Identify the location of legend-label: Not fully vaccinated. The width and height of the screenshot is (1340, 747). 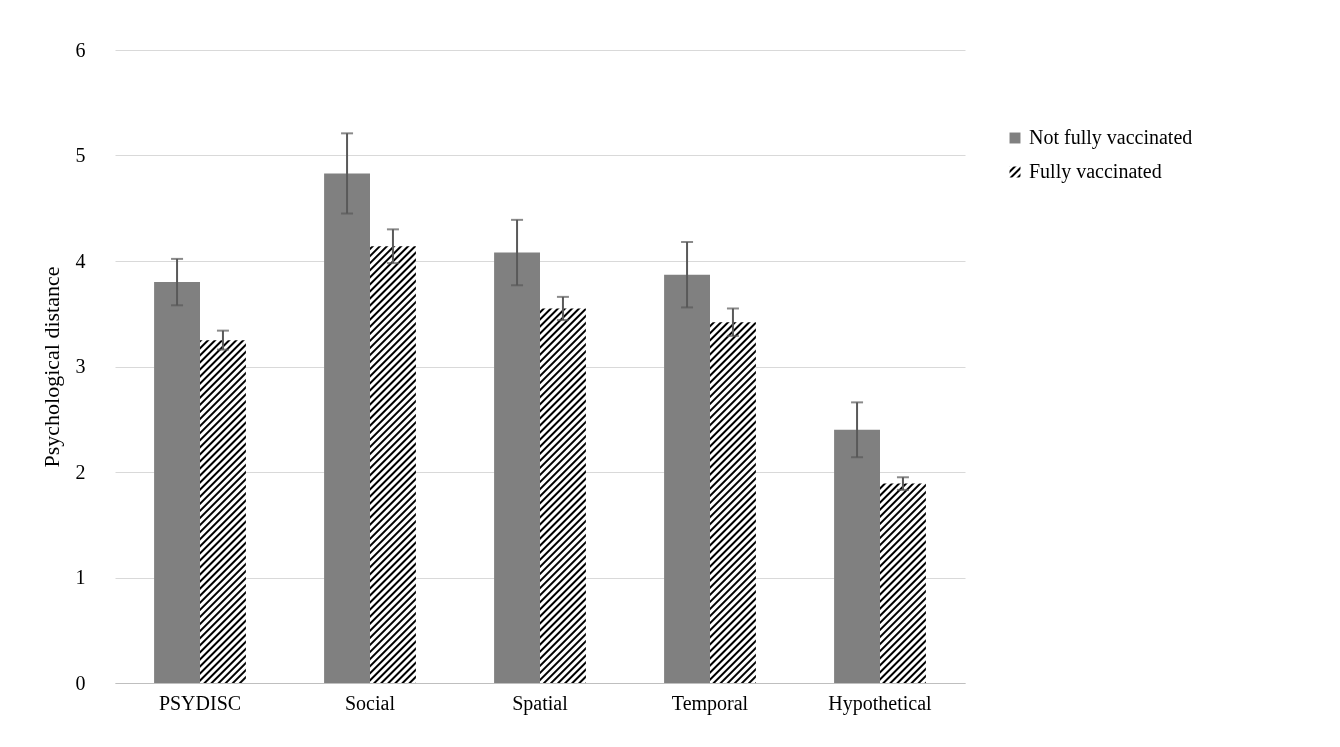
(1111, 137).